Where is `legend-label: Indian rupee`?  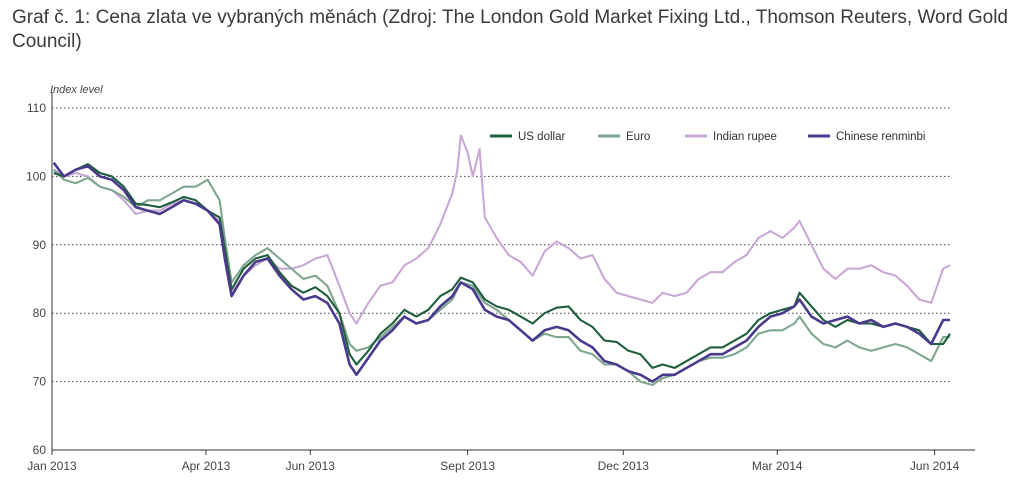 legend-label: Indian rupee is located at coordinates (745, 137).